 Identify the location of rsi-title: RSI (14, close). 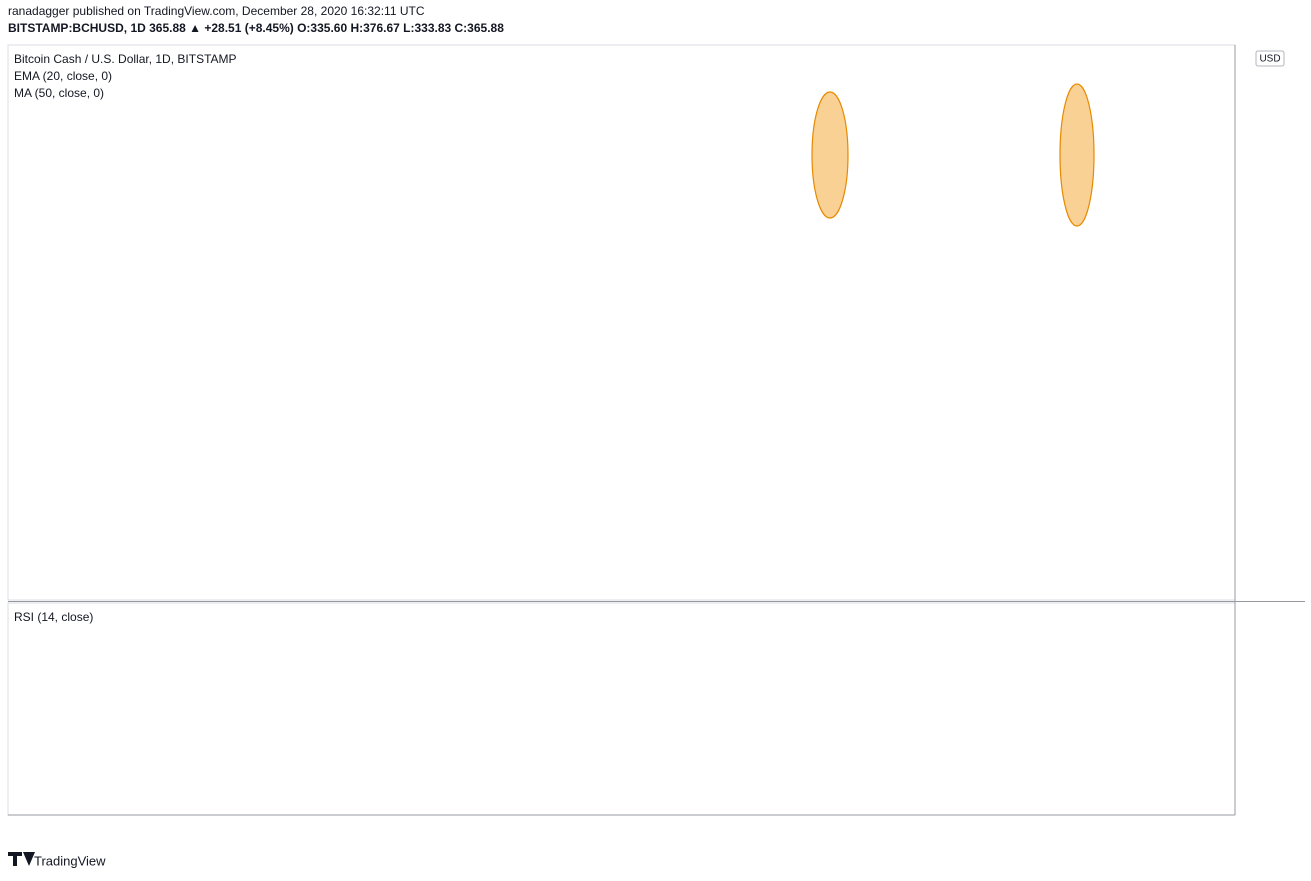
(53, 617).